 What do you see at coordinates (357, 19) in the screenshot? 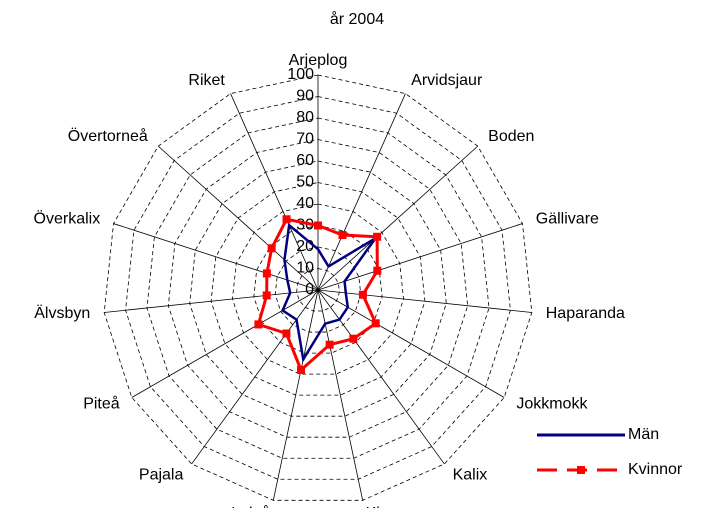
I see `chart-title: år 2004` at bounding box center [357, 19].